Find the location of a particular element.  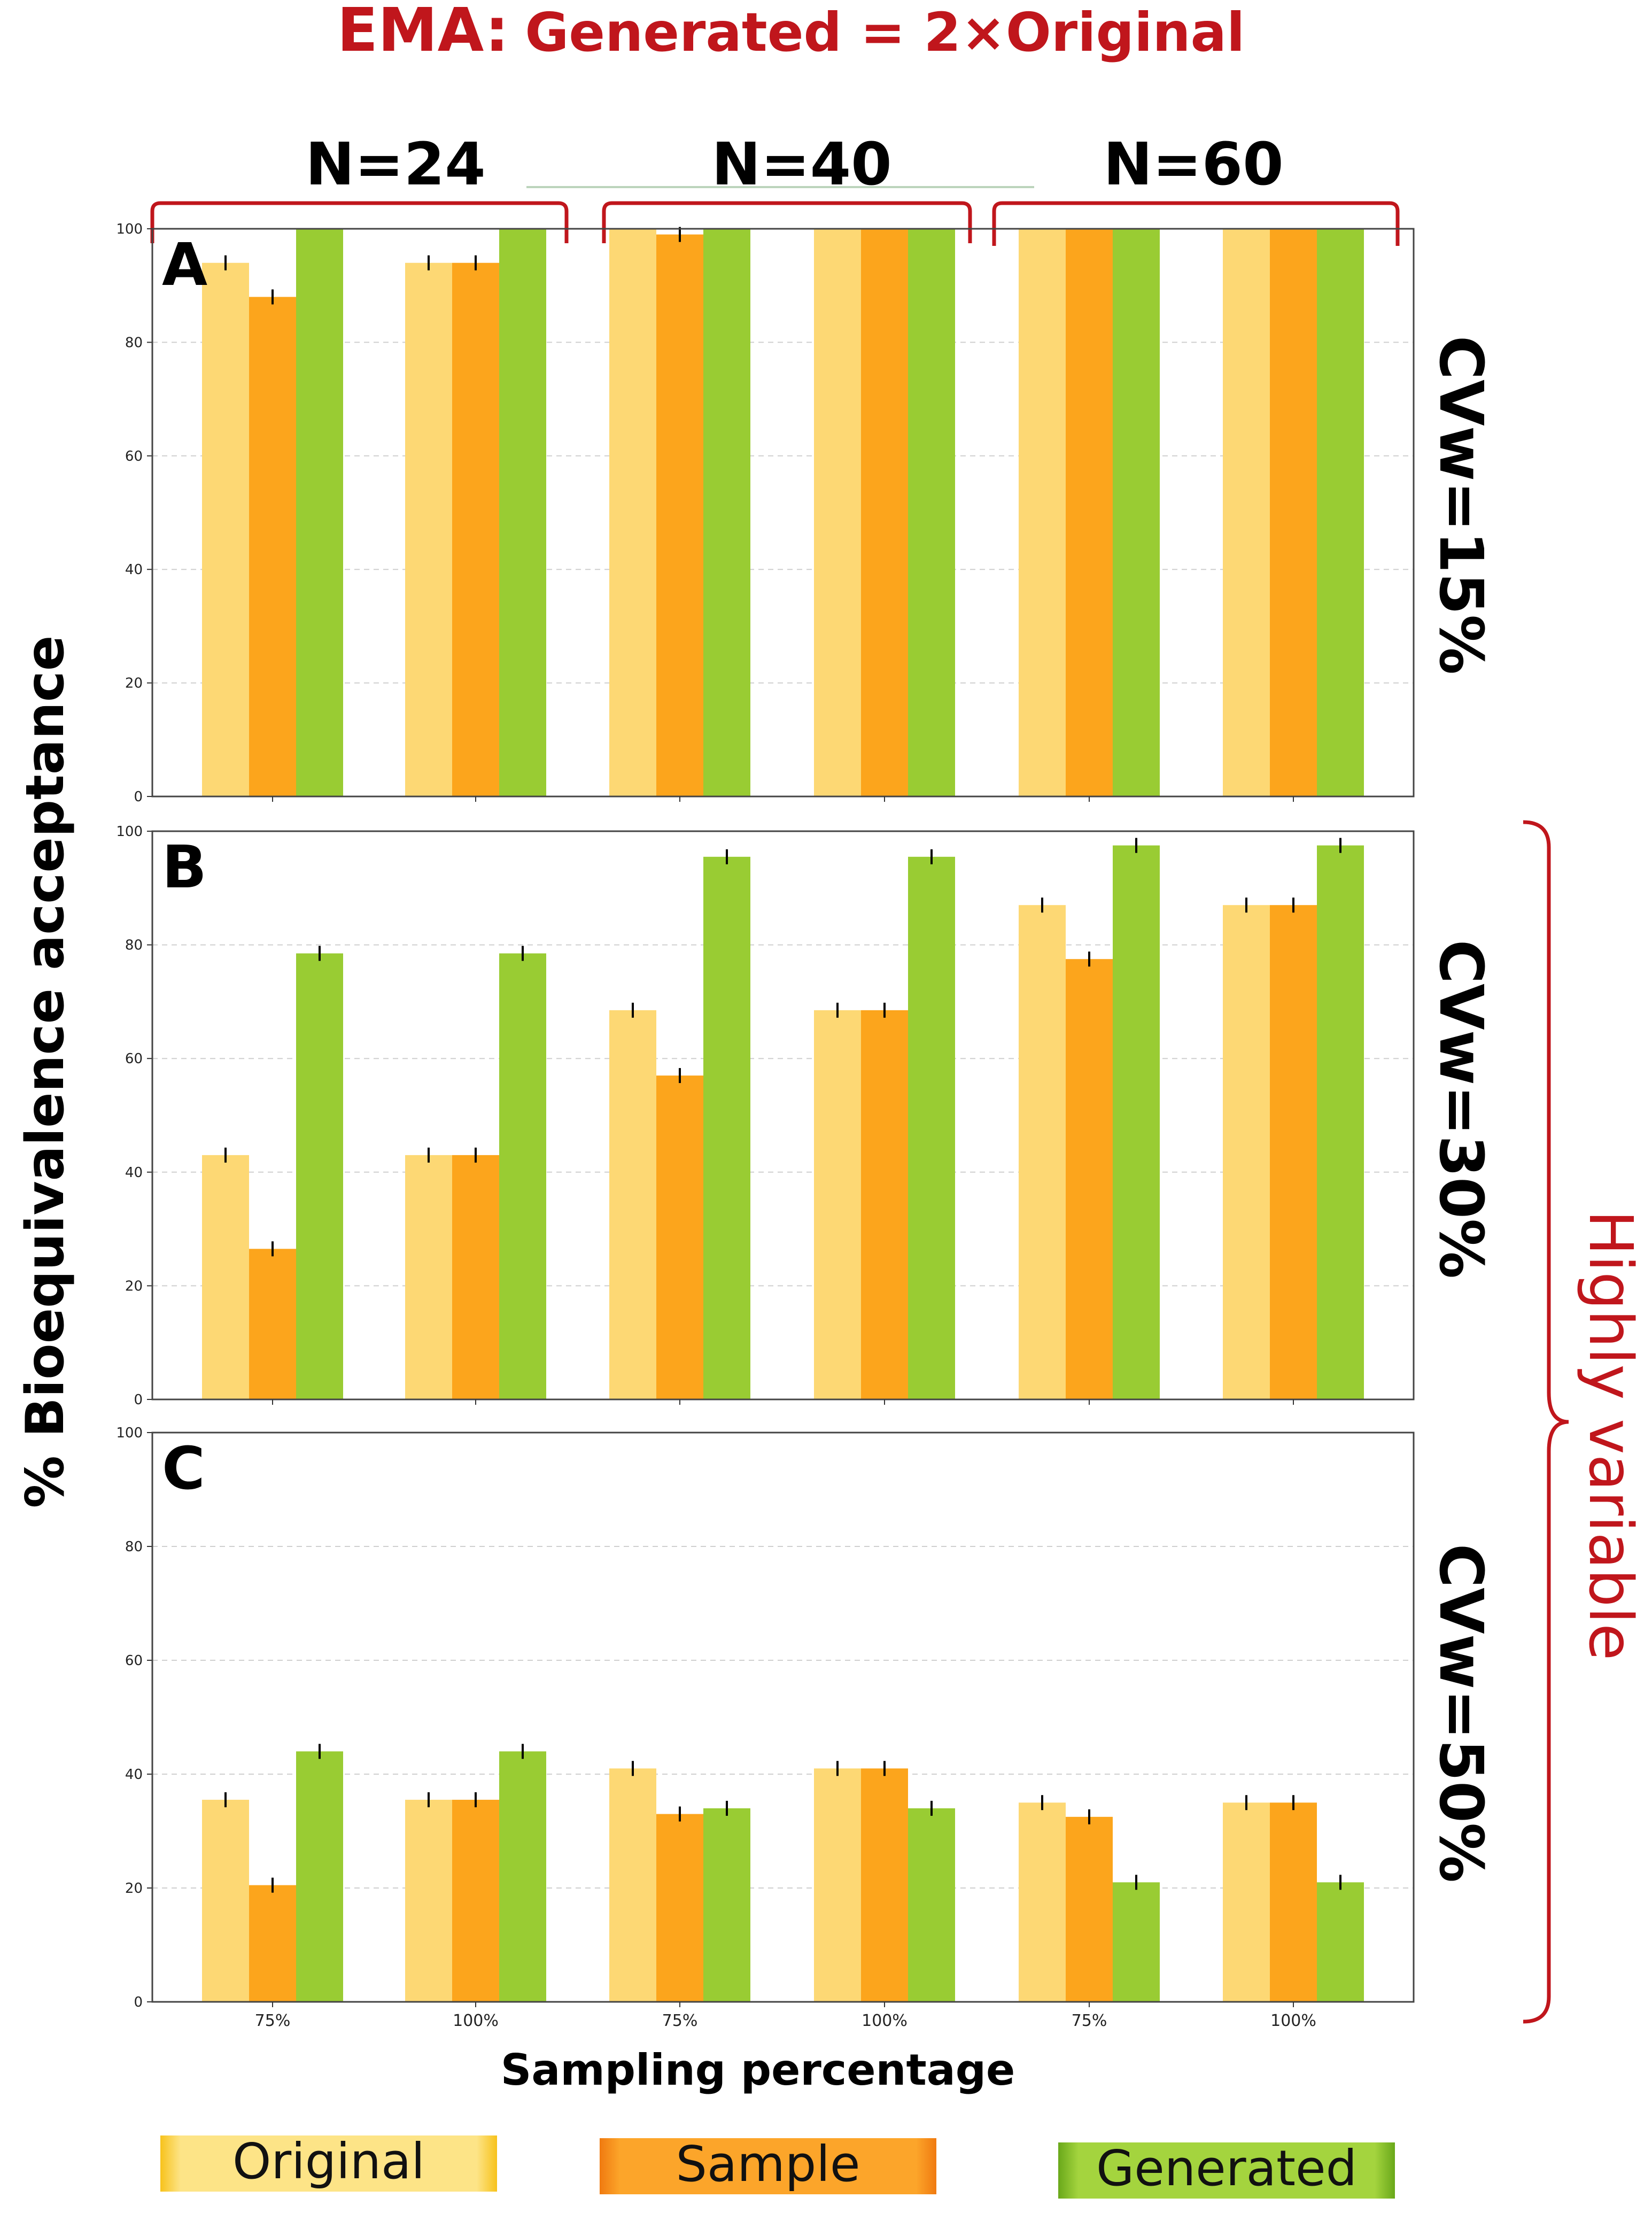

legend-label-original: Original is located at coordinates (328, 2161).